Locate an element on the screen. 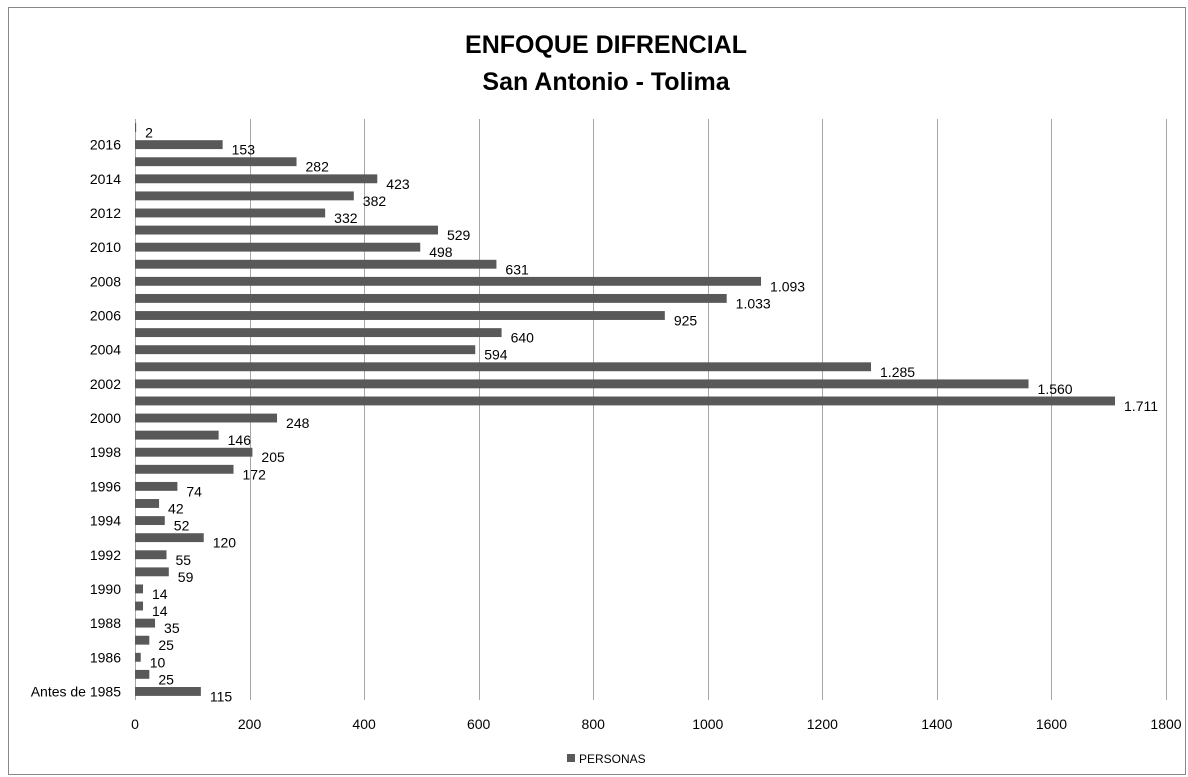  data-label: 55 is located at coordinates (184, 560).